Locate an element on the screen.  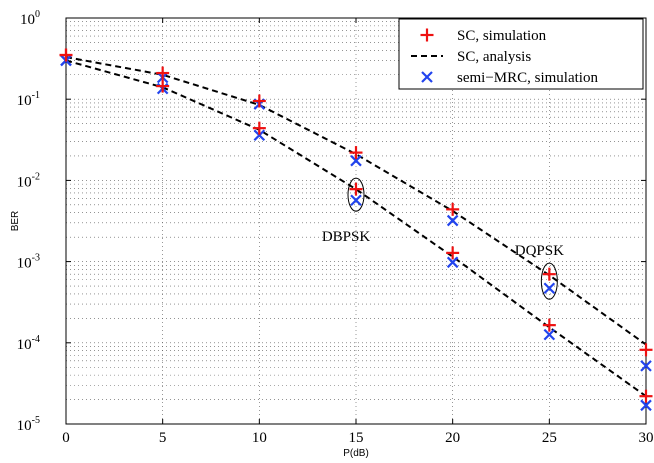
annotation-label: DBPSK is located at coordinates (346, 237).